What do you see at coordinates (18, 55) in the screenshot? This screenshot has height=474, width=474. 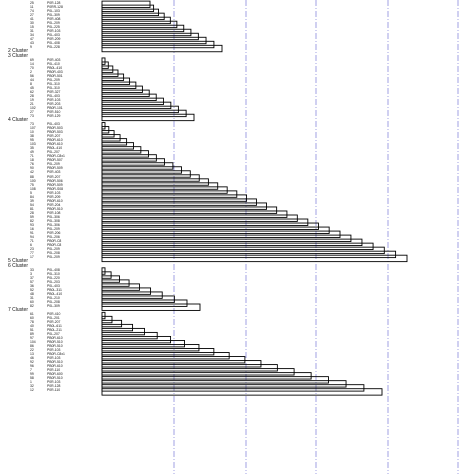 I see `cluster-label: 3 Cluster` at bounding box center [18, 55].